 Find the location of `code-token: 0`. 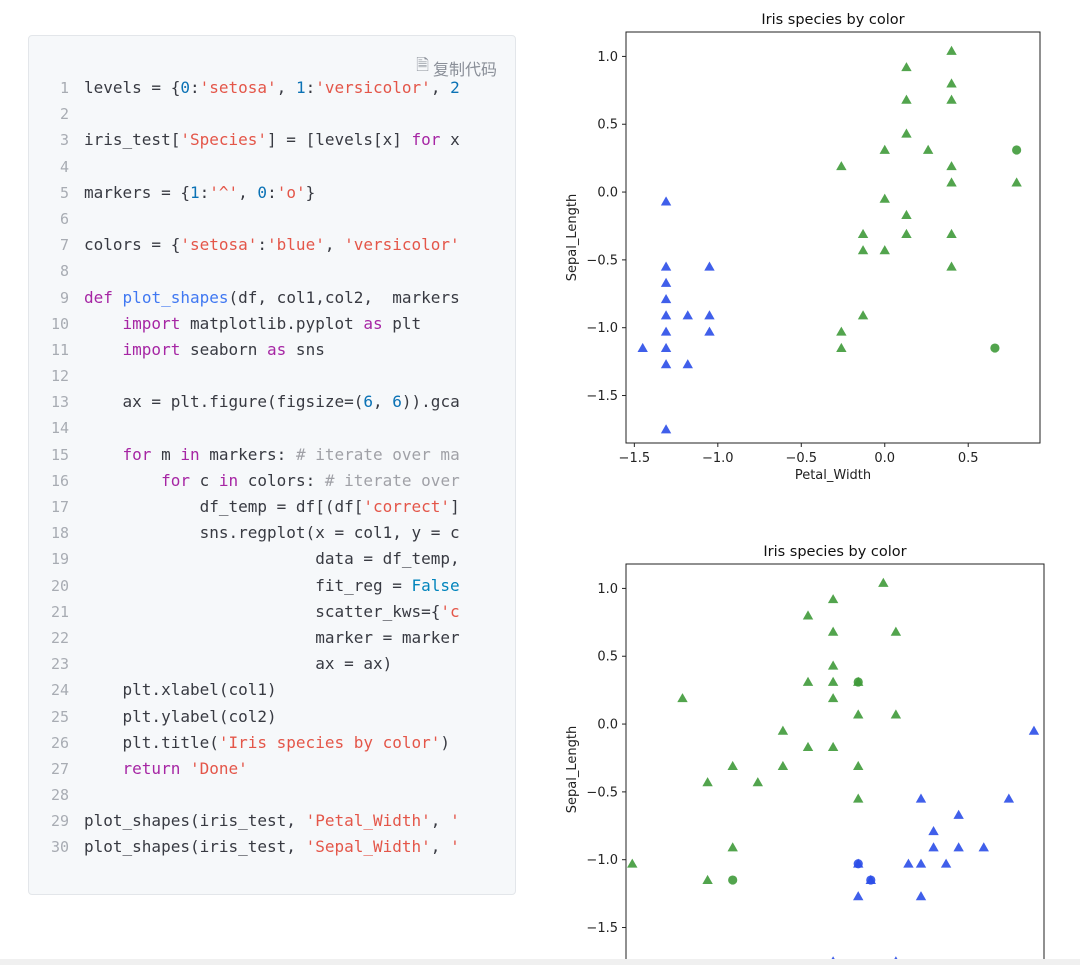

code-token: 0 is located at coordinates (262, 192).